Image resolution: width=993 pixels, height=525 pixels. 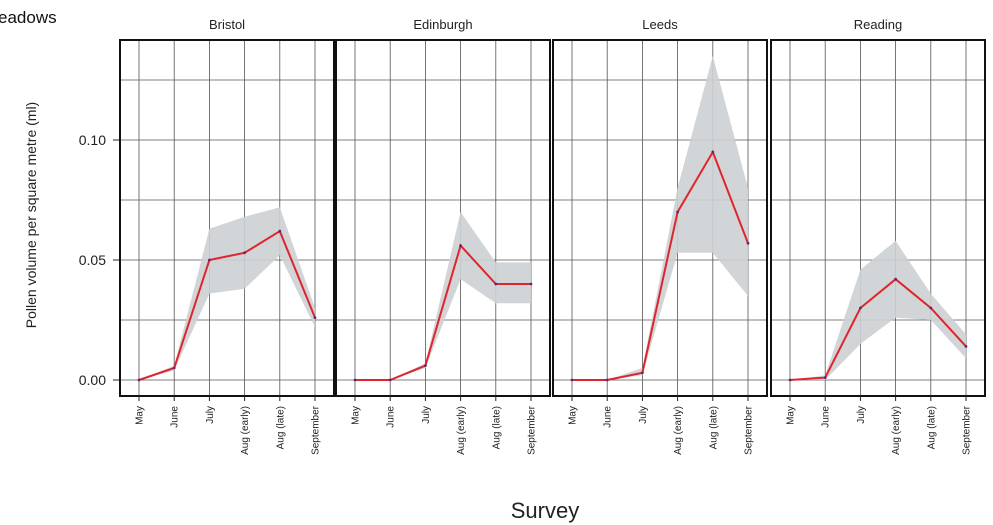 What do you see at coordinates (878, 24) in the screenshot?
I see `panel-title: Reading` at bounding box center [878, 24].